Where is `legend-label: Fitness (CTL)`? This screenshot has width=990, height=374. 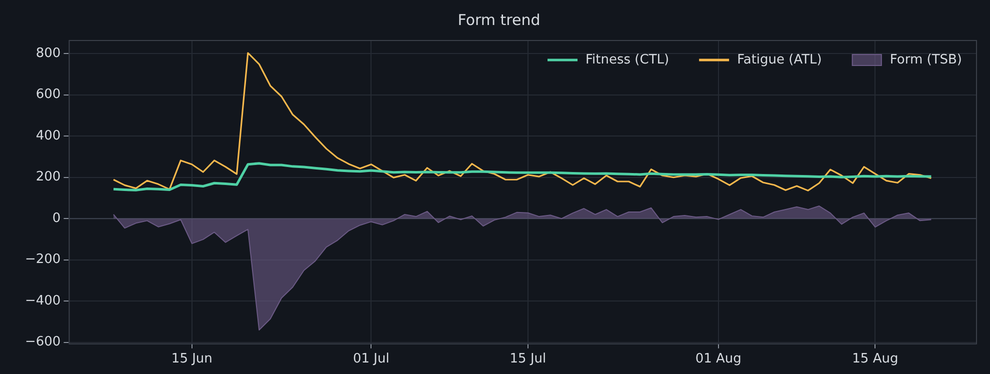 legend-label: Fitness (CTL) is located at coordinates (628, 60).